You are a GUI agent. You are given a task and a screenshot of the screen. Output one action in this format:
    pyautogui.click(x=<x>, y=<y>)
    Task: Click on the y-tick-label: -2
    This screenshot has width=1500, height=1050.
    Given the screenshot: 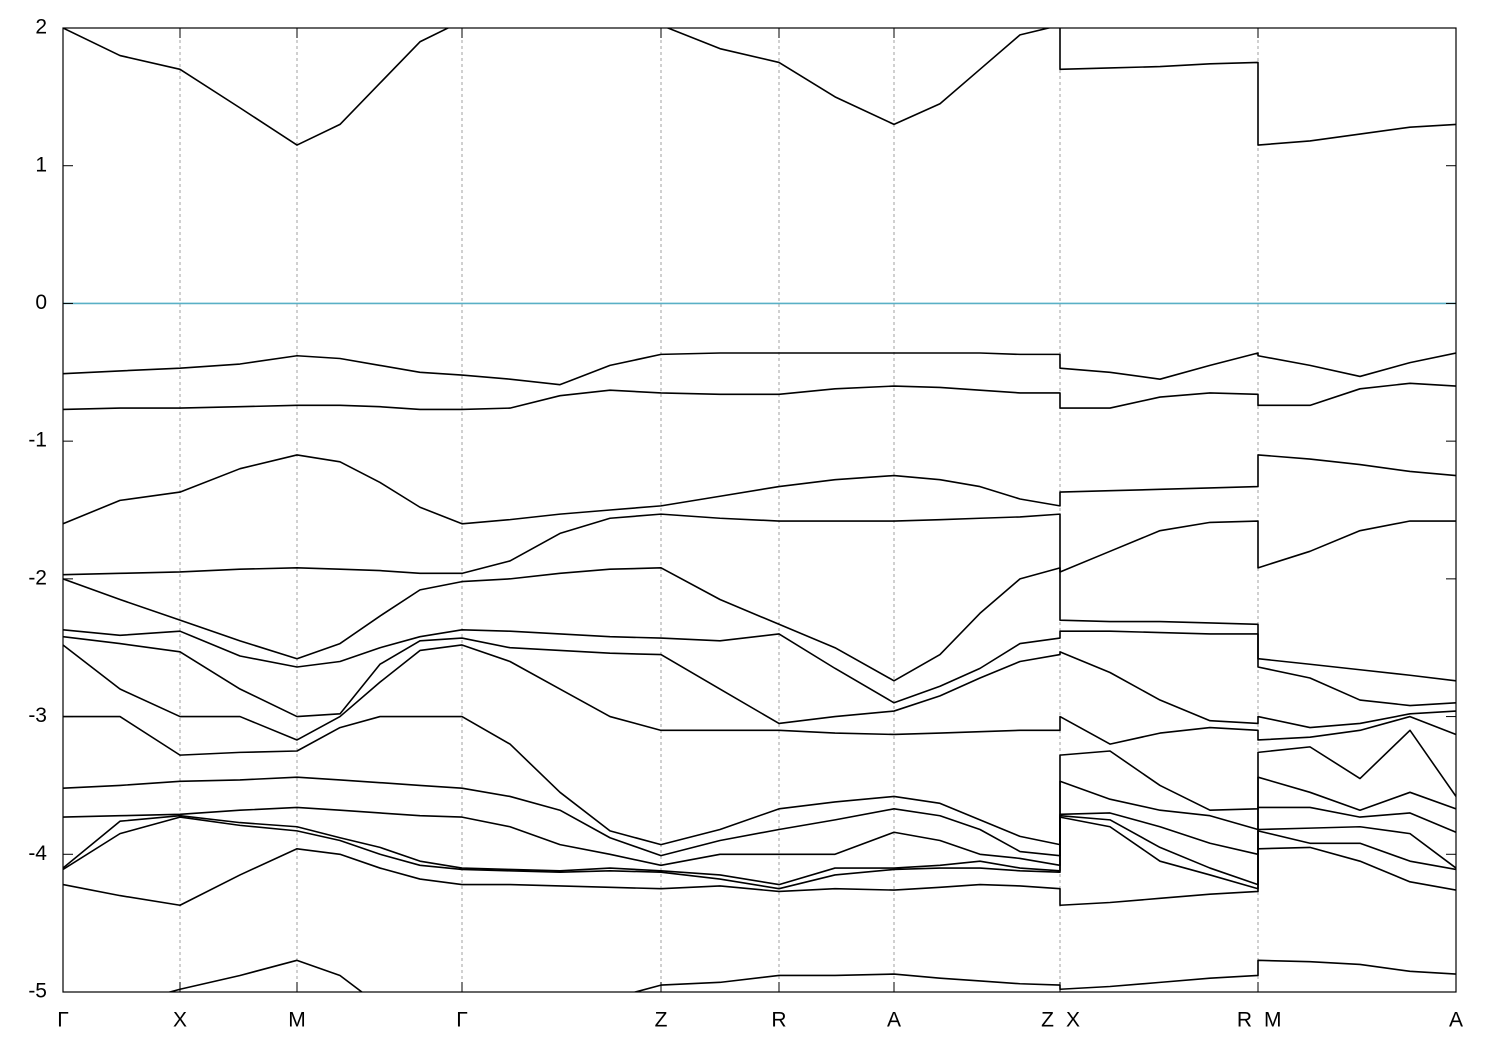 What is the action you would take?
    pyautogui.click(x=37, y=577)
    